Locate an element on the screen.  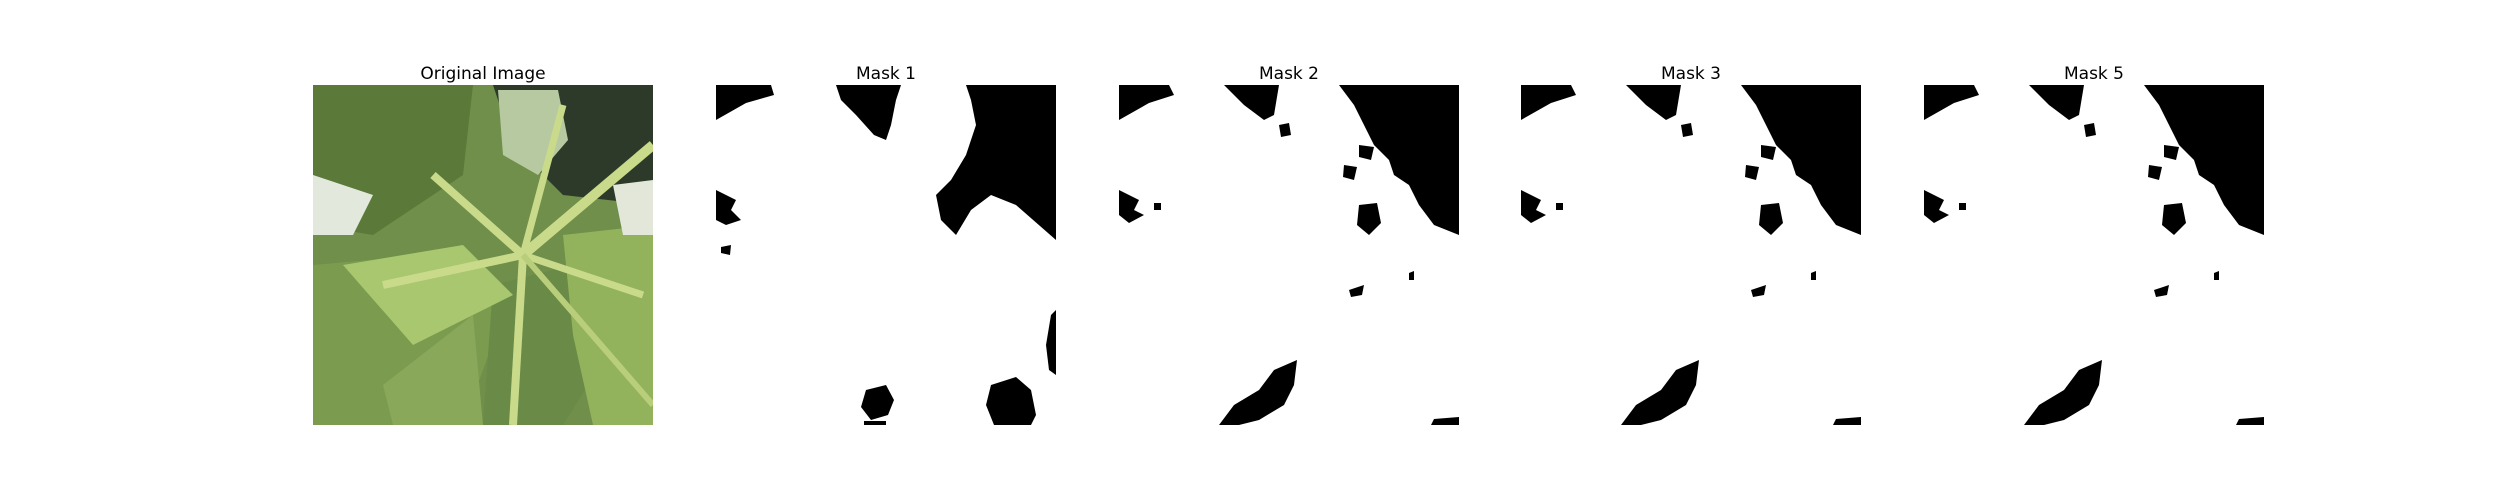
panel-title: Original Image is located at coordinates (483, 74).